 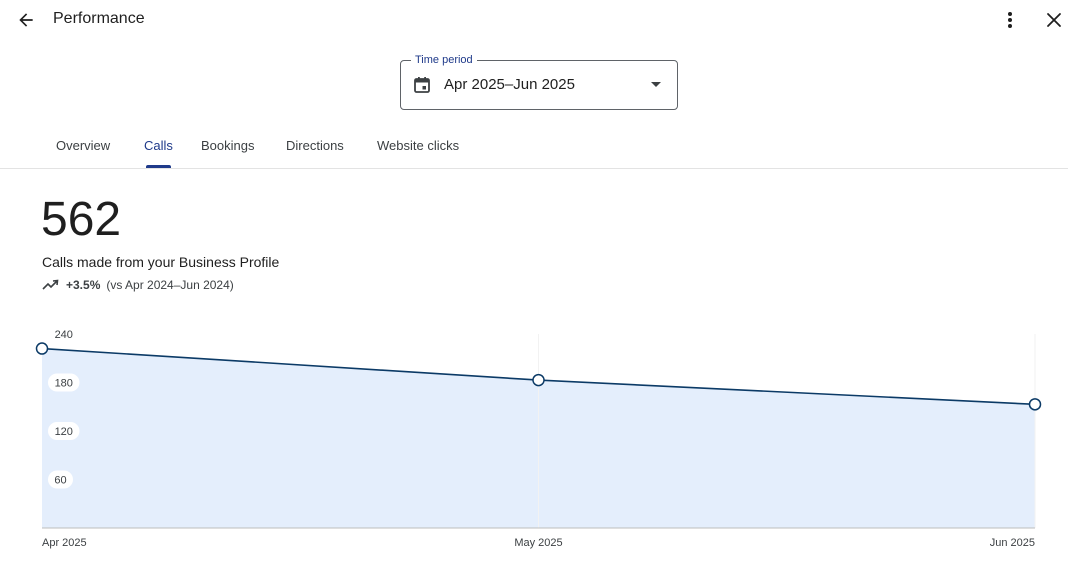 I want to click on more-vert-icon, so click(x=1010, y=20).